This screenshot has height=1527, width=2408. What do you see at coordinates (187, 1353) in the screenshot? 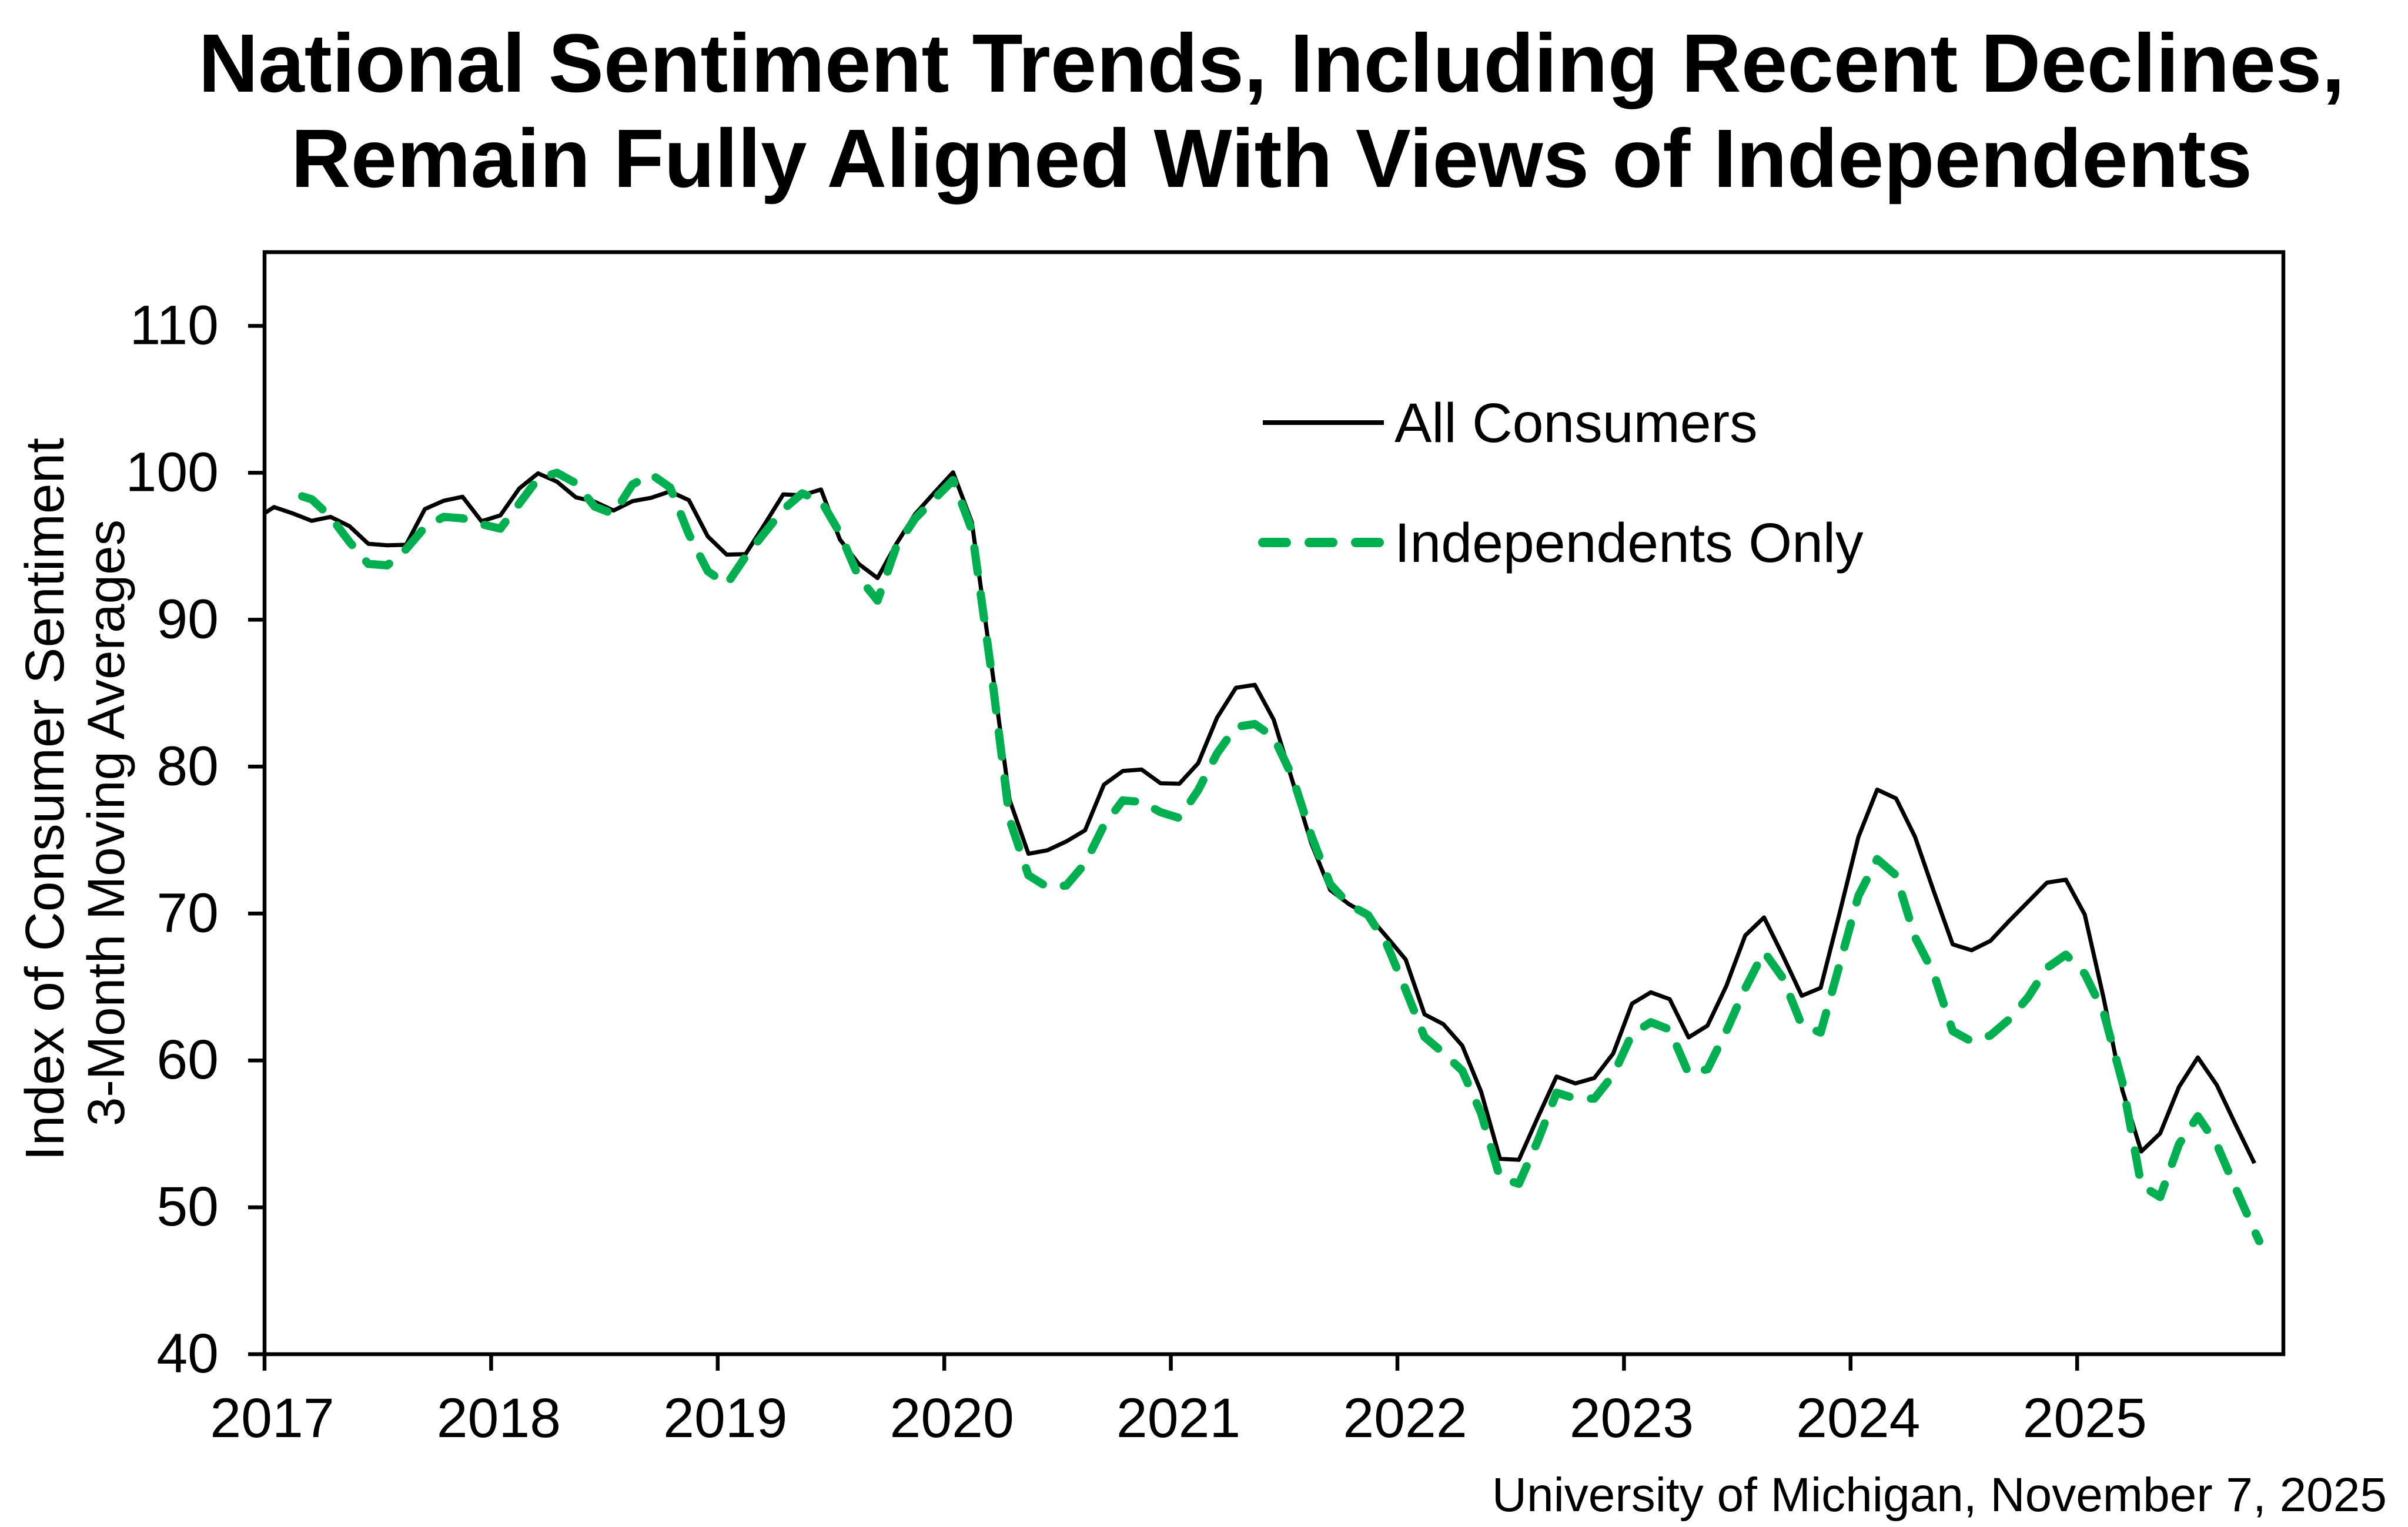
I see `svg-text: 40` at bounding box center [187, 1353].